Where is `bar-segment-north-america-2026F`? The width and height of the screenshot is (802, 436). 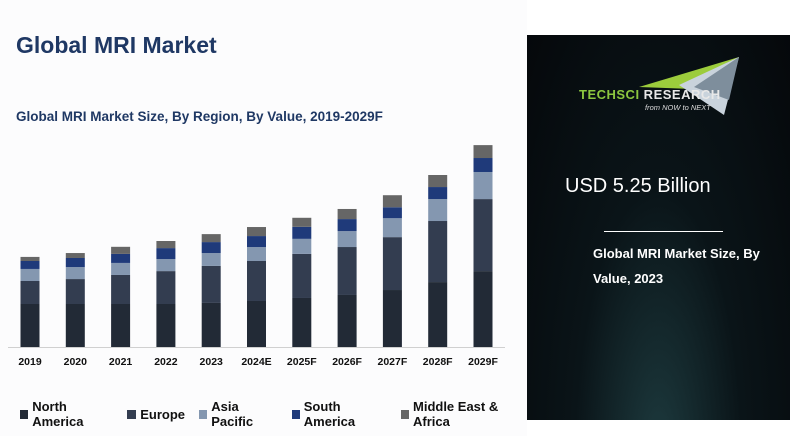
bar-segment-north-america-2026F is located at coordinates (347, 320).